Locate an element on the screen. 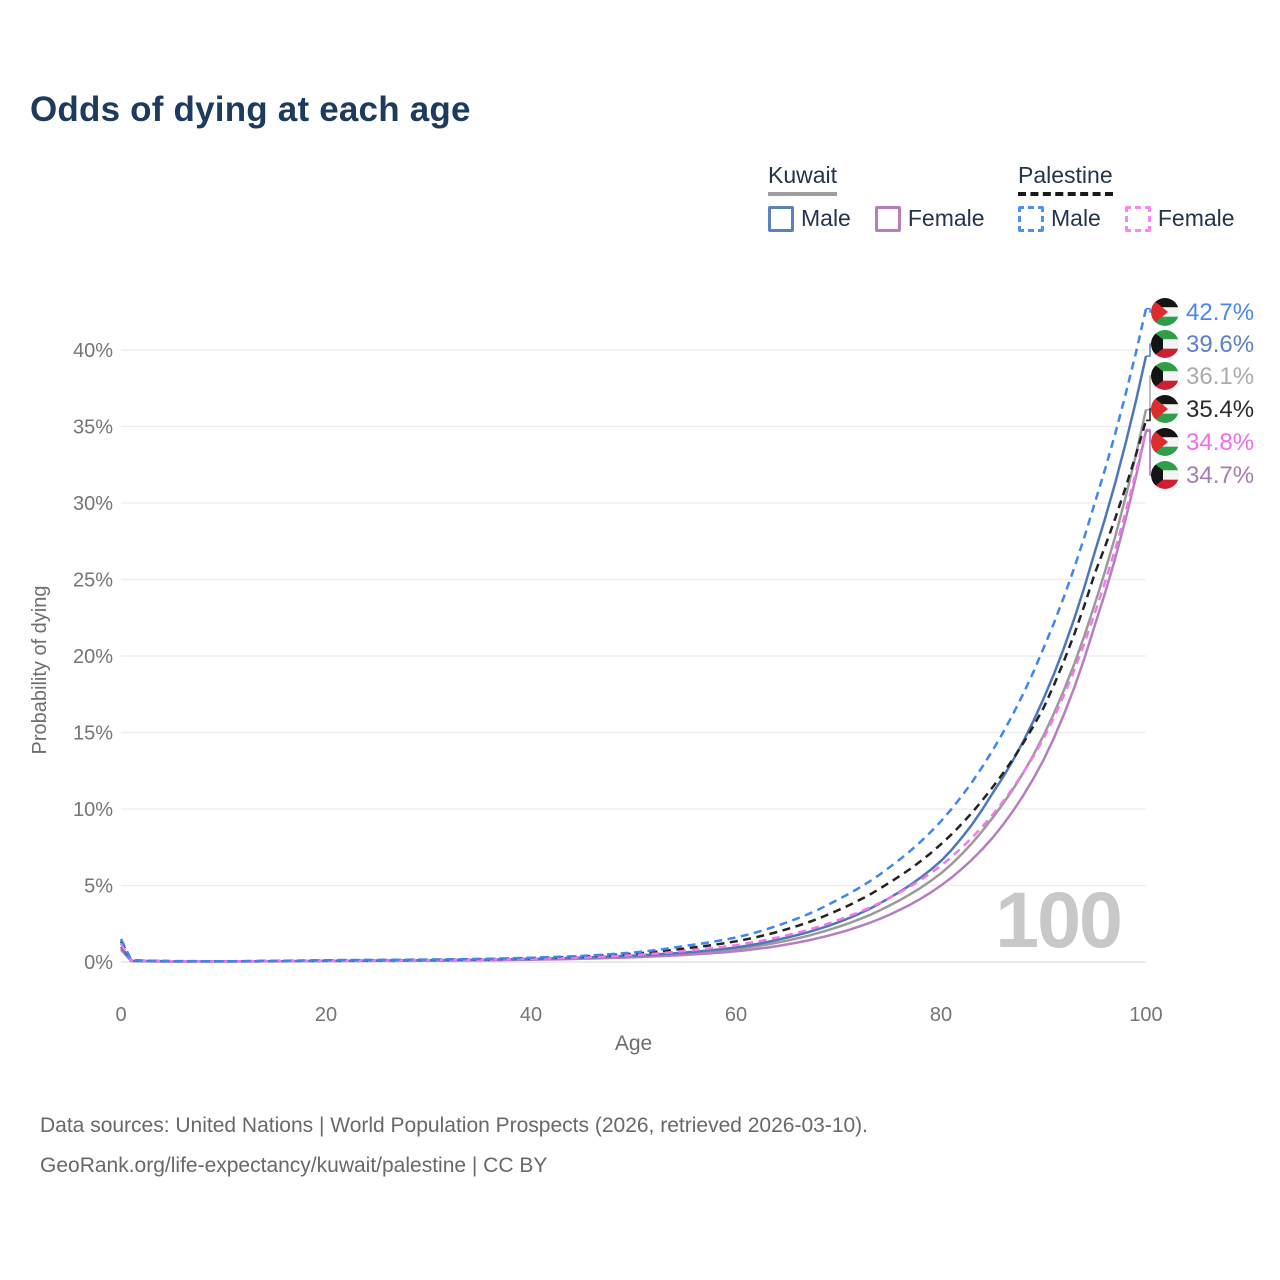  y-tick-label: 30% is located at coordinates (93, 504).